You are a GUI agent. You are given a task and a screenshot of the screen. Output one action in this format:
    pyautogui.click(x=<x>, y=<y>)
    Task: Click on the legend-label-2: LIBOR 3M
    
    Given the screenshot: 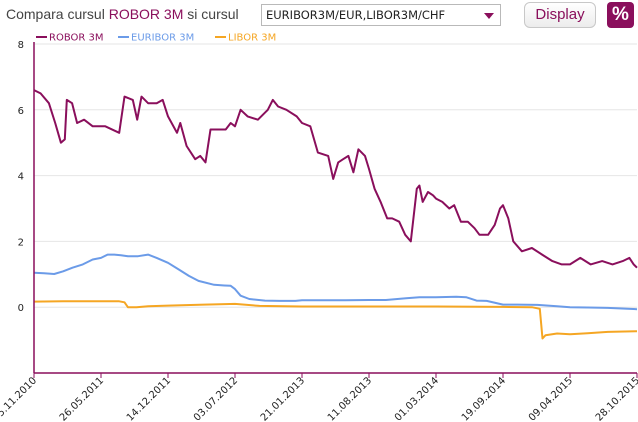 What is the action you would take?
    pyautogui.click(x=252, y=38)
    